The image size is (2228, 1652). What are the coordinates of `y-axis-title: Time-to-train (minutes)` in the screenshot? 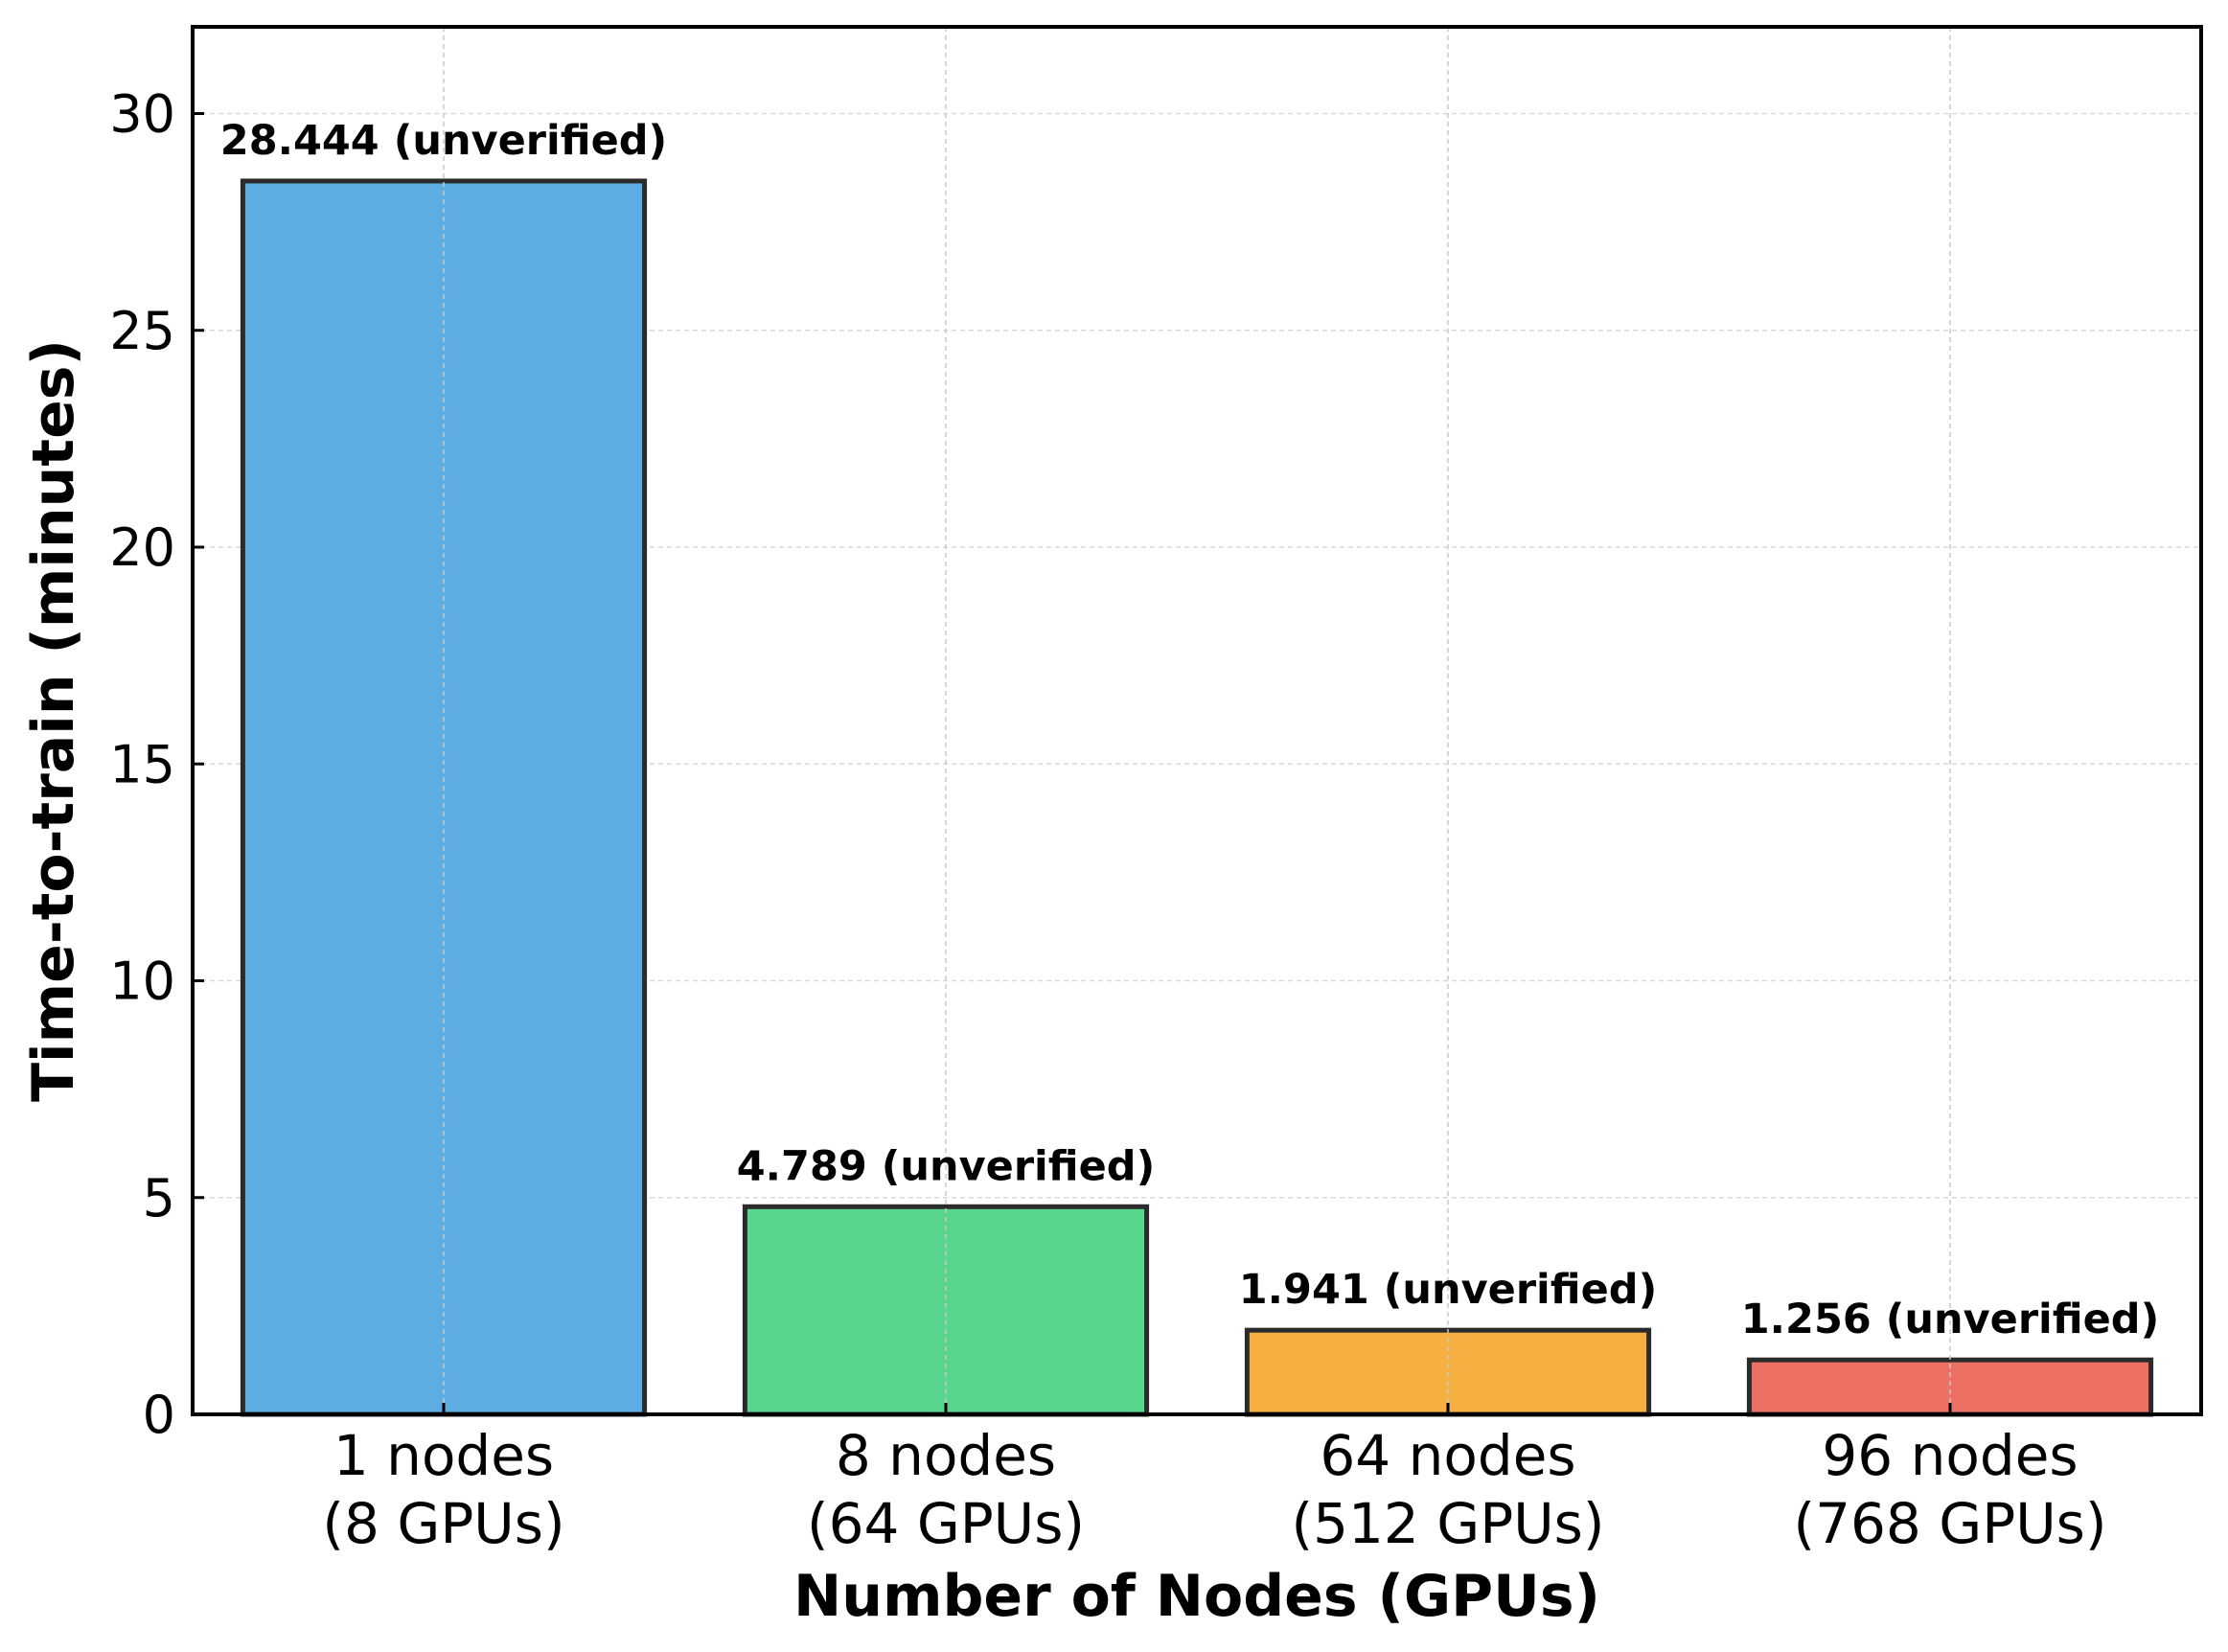 It's located at (53, 720).